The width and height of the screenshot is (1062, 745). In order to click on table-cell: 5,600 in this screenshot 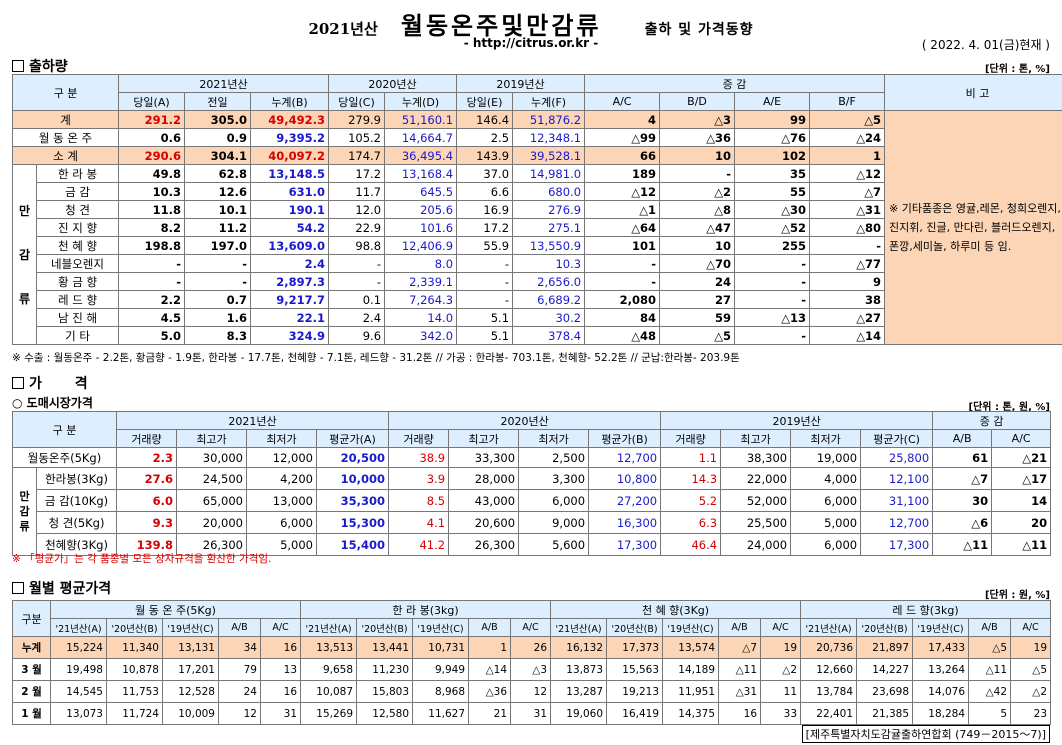, I will do `click(554, 544)`.